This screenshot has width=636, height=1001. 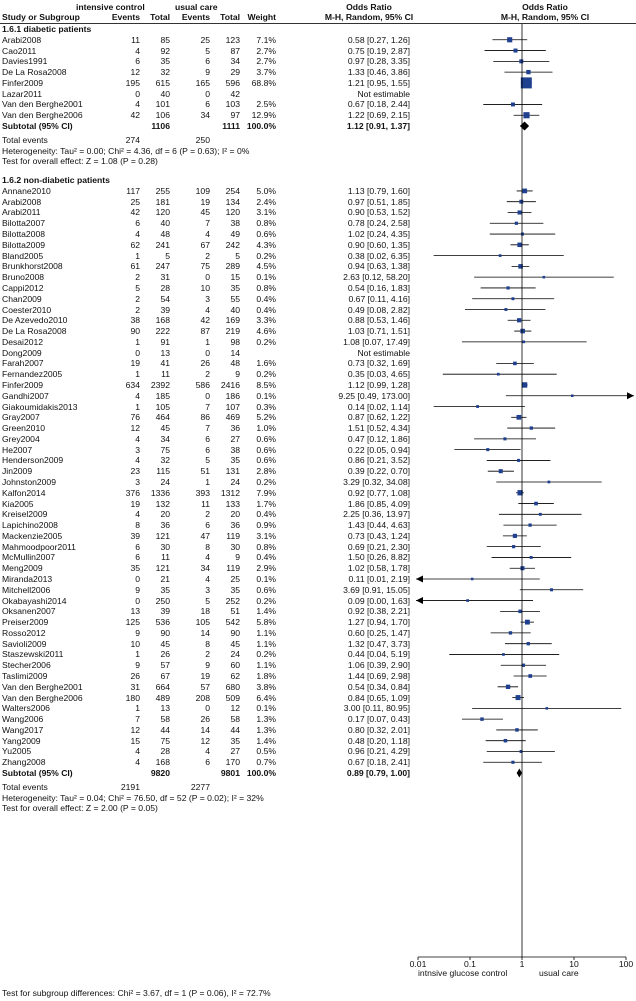 What do you see at coordinates (266, 600) in the screenshot?
I see `subgroup-2-study-39-weight: 0.2%` at bounding box center [266, 600].